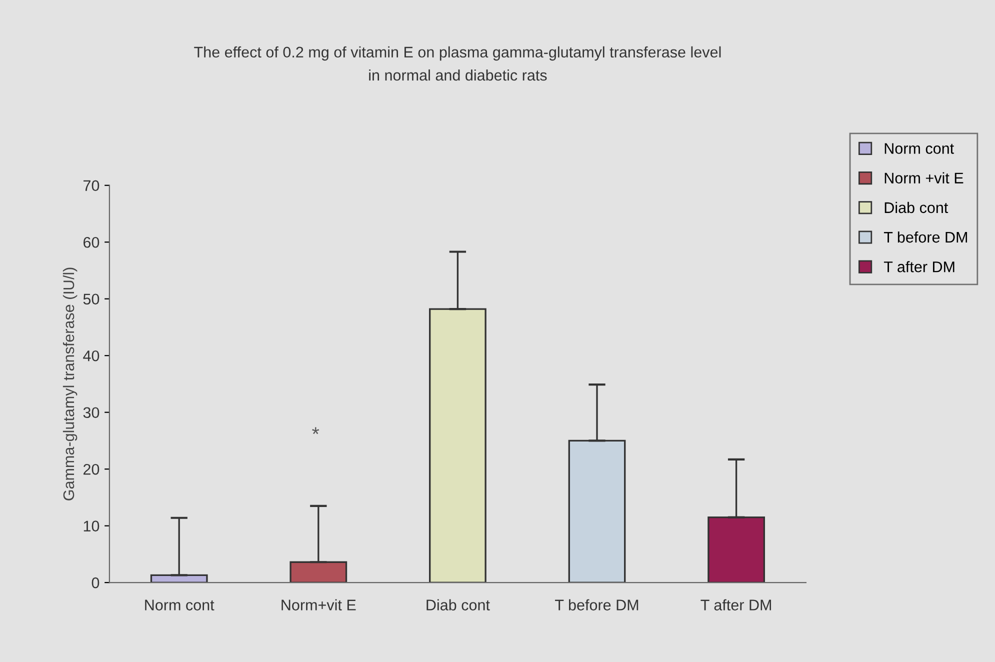 Image resolution: width=995 pixels, height=662 pixels. I want to click on legend-label: T after DM, so click(919, 266).